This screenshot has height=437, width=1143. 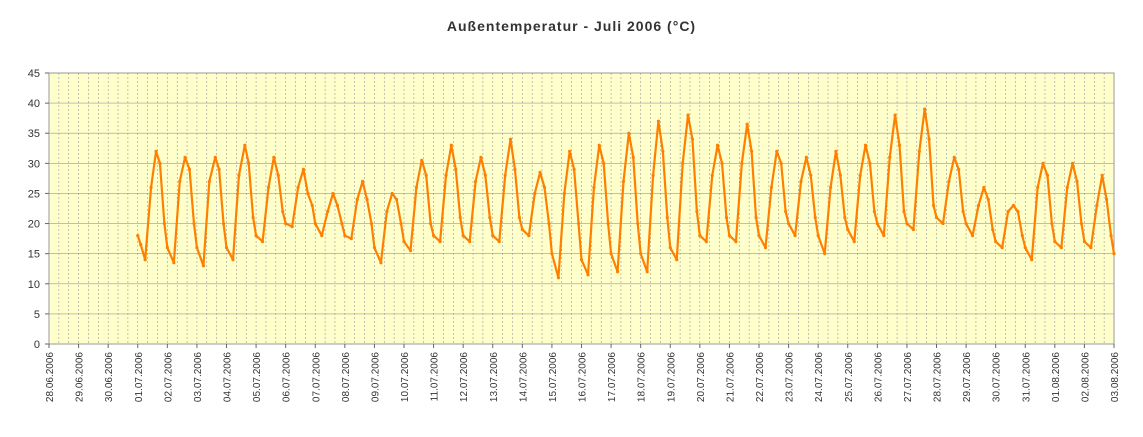 What do you see at coordinates (405, 377) in the screenshot?
I see `x-tick-label: 10.07.2006` at bounding box center [405, 377].